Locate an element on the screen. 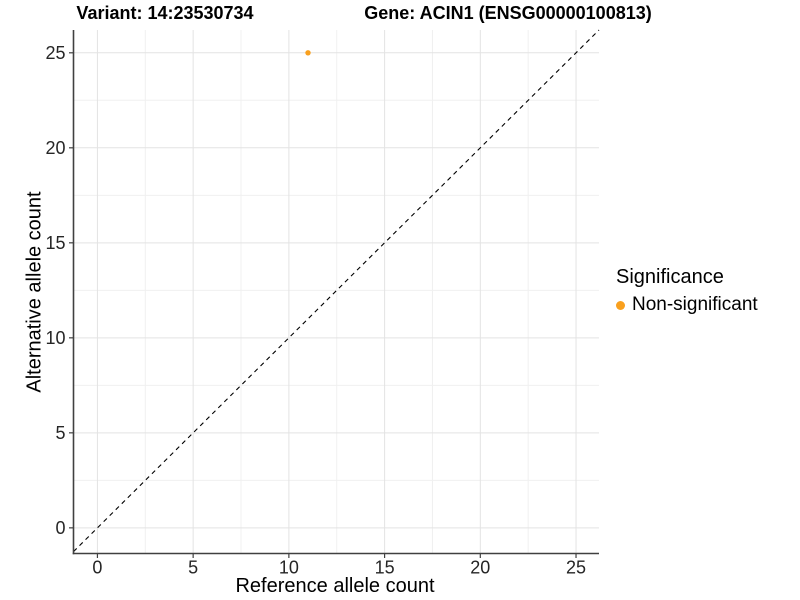 This screenshot has height=600, width=800. y-tick-label: 10 is located at coordinates (55, 338).